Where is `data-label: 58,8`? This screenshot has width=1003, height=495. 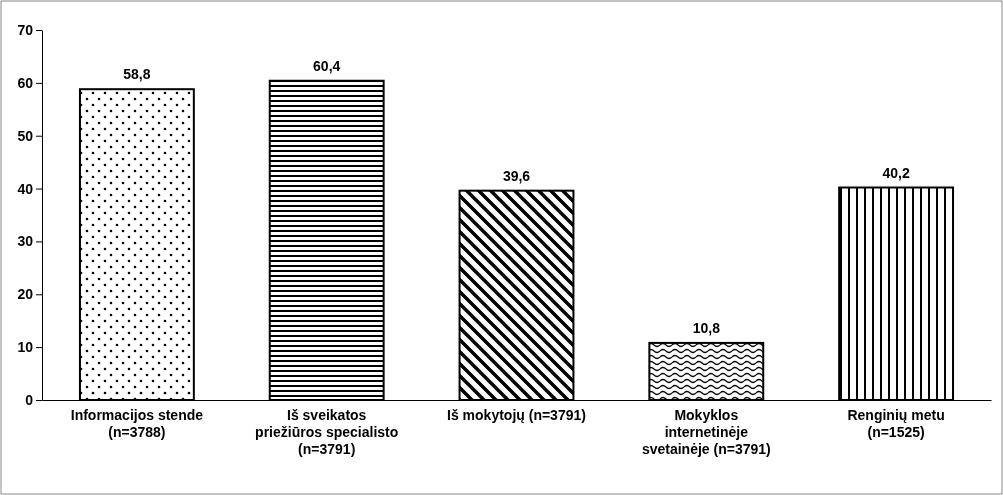
data-label: 58,8 is located at coordinates (137, 74).